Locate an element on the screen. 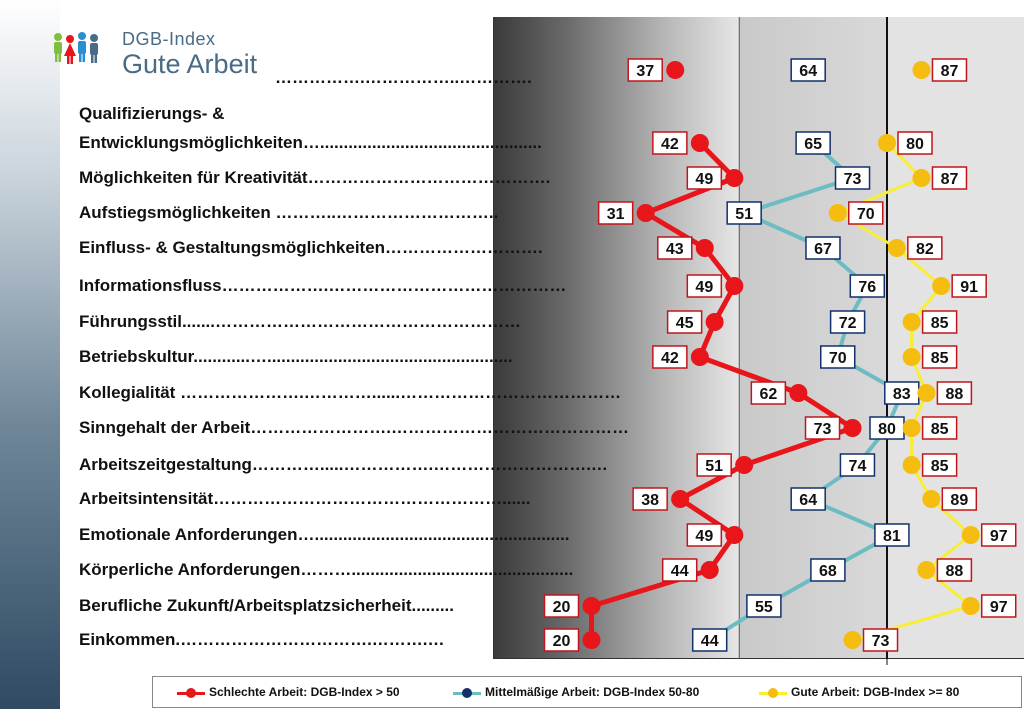 This screenshot has height=709, width=1024. category-label: Aufstiegsmöglichkeiten ………..……………………….. is located at coordinates (289, 212).